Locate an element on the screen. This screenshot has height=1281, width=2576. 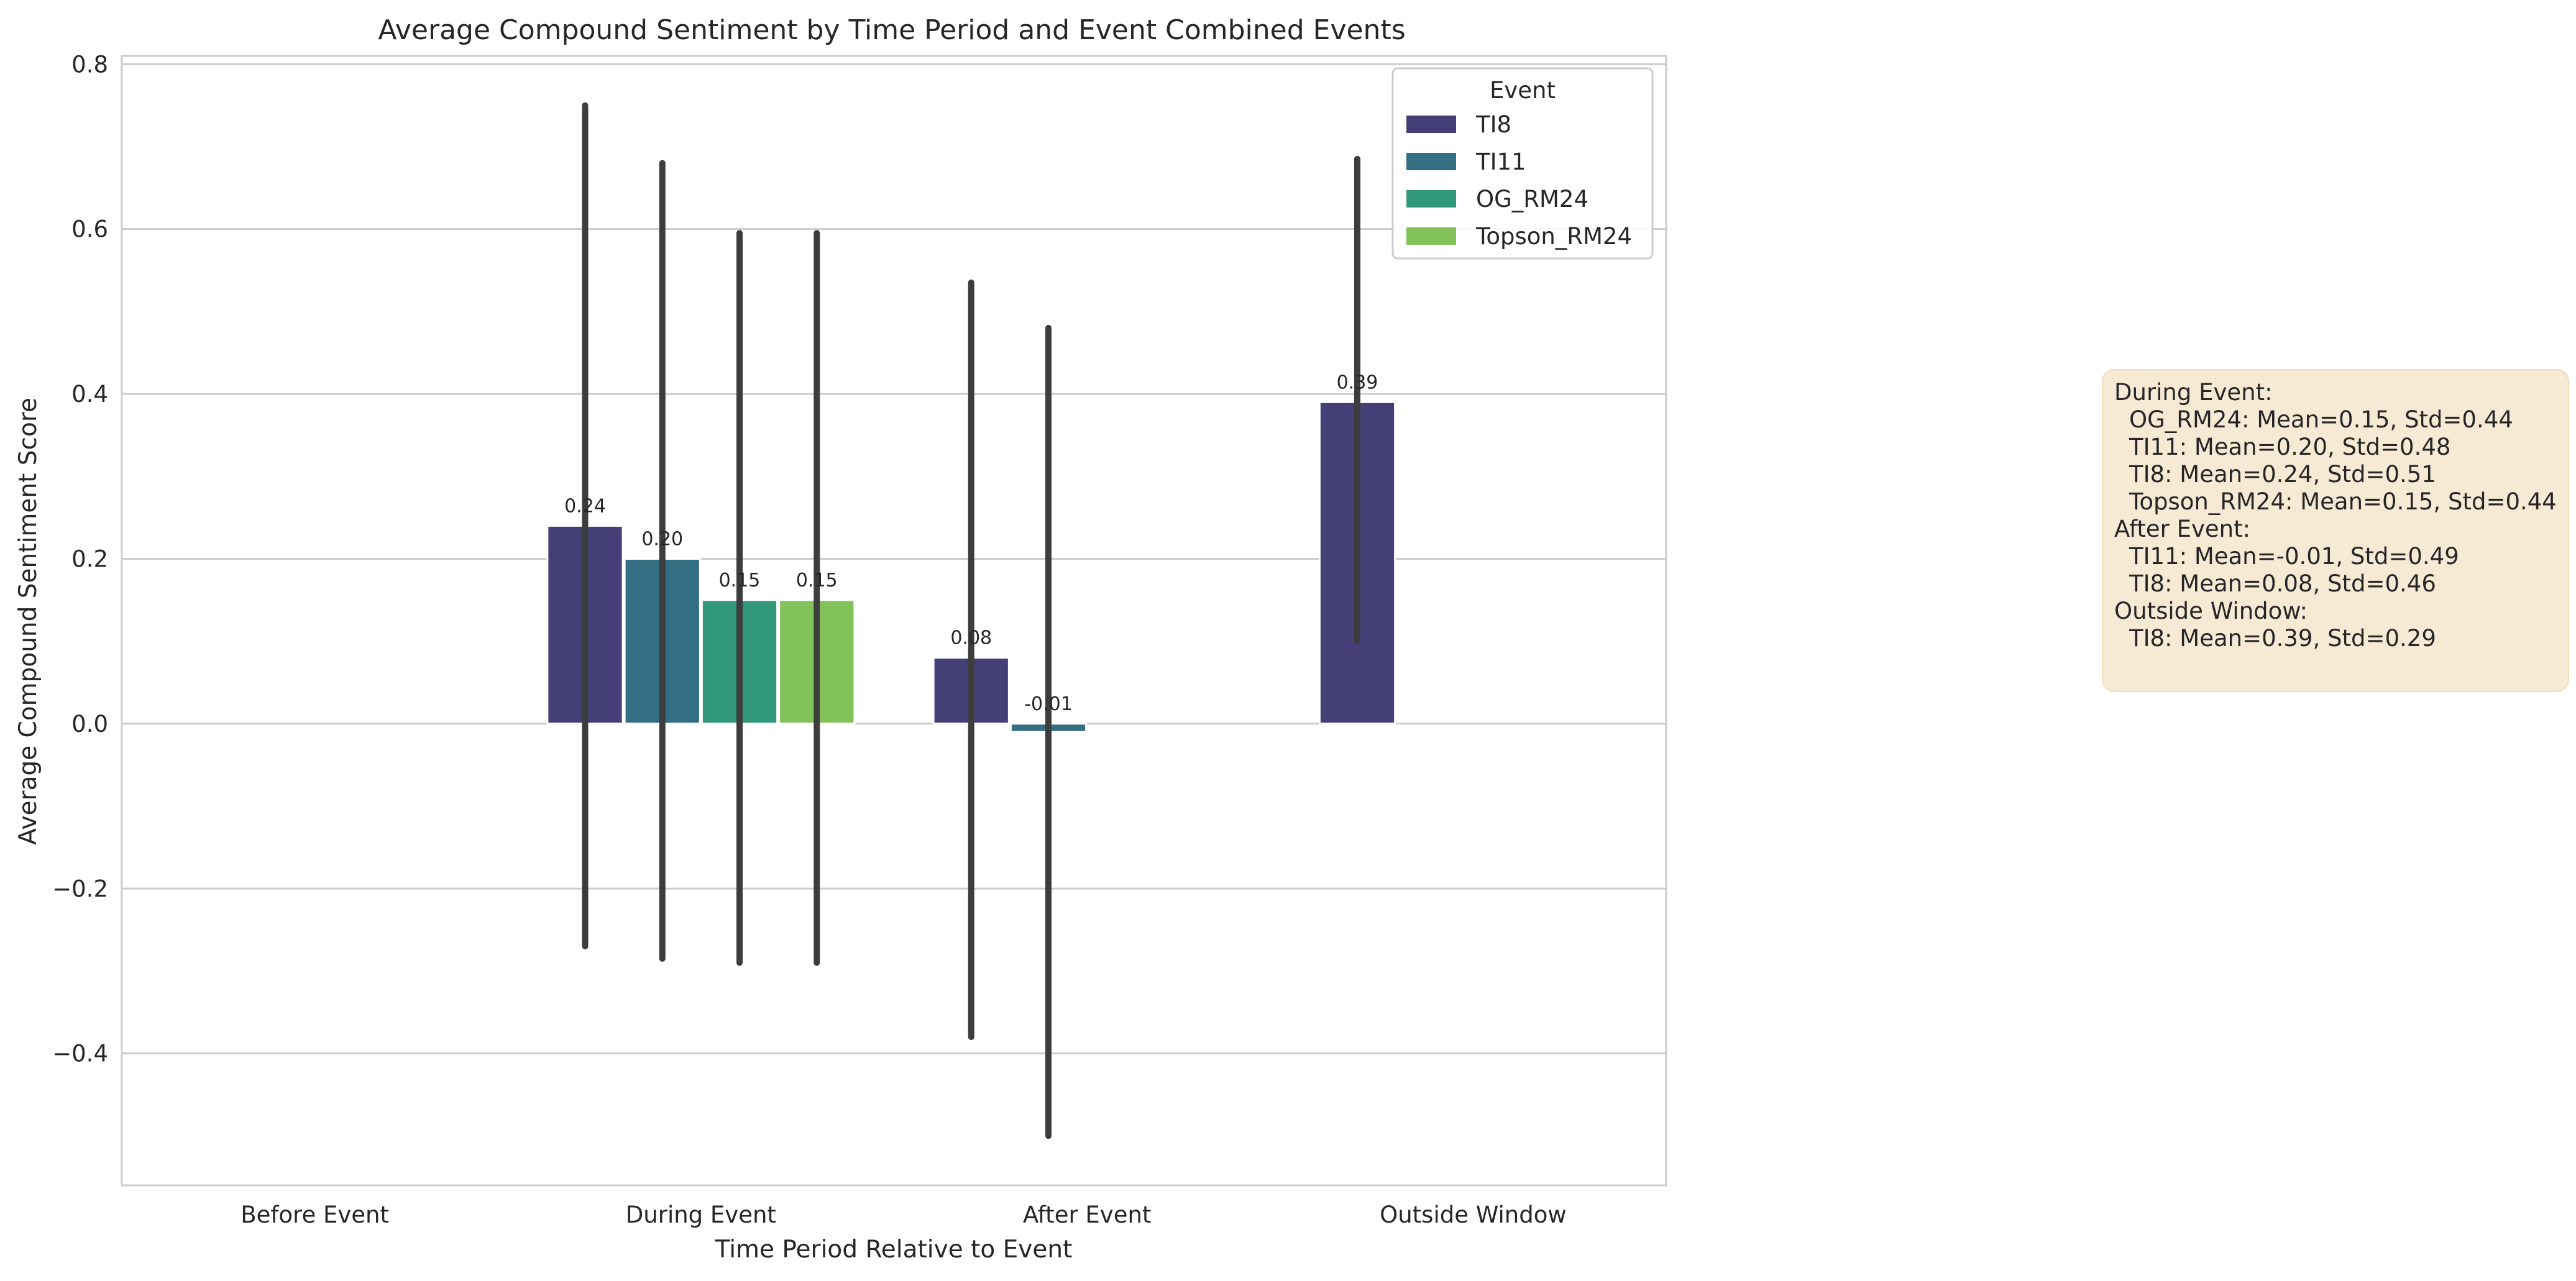
y-tick-label: 0.6 is located at coordinates (89, 229).